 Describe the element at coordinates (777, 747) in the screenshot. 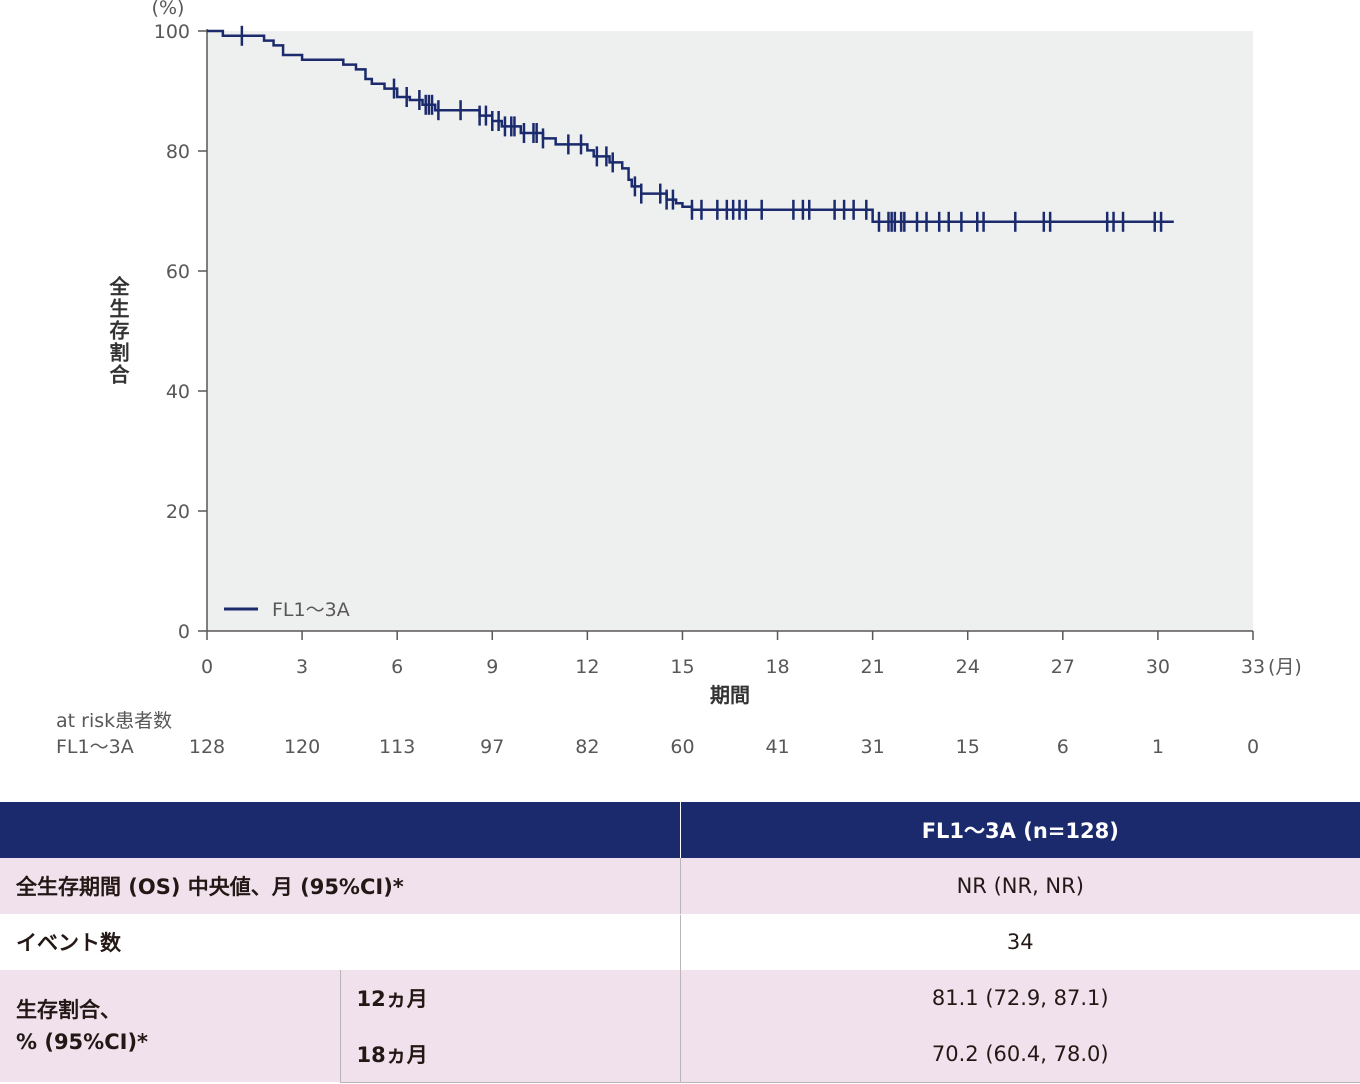

I see `at-risk-count: 41` at that location.